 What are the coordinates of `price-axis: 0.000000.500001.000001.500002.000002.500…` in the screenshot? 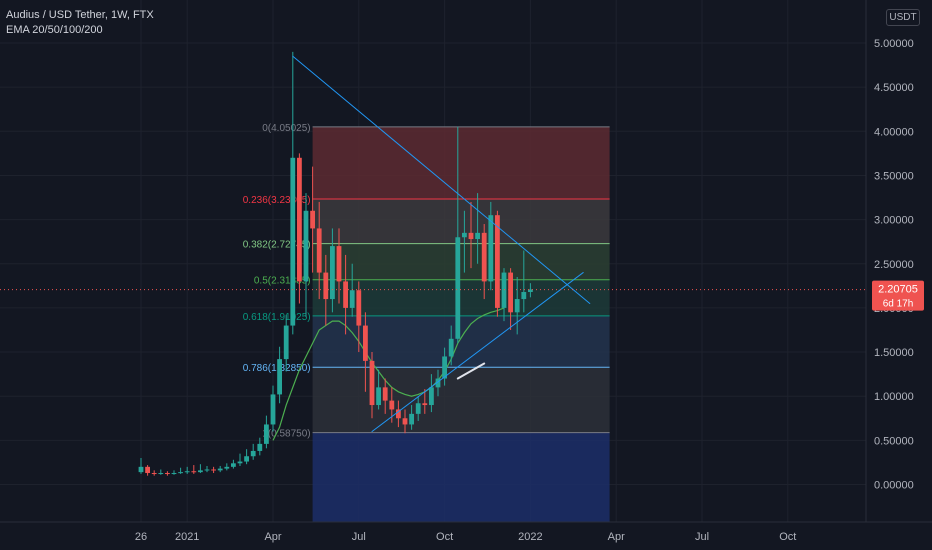 It's located at (898, 275).